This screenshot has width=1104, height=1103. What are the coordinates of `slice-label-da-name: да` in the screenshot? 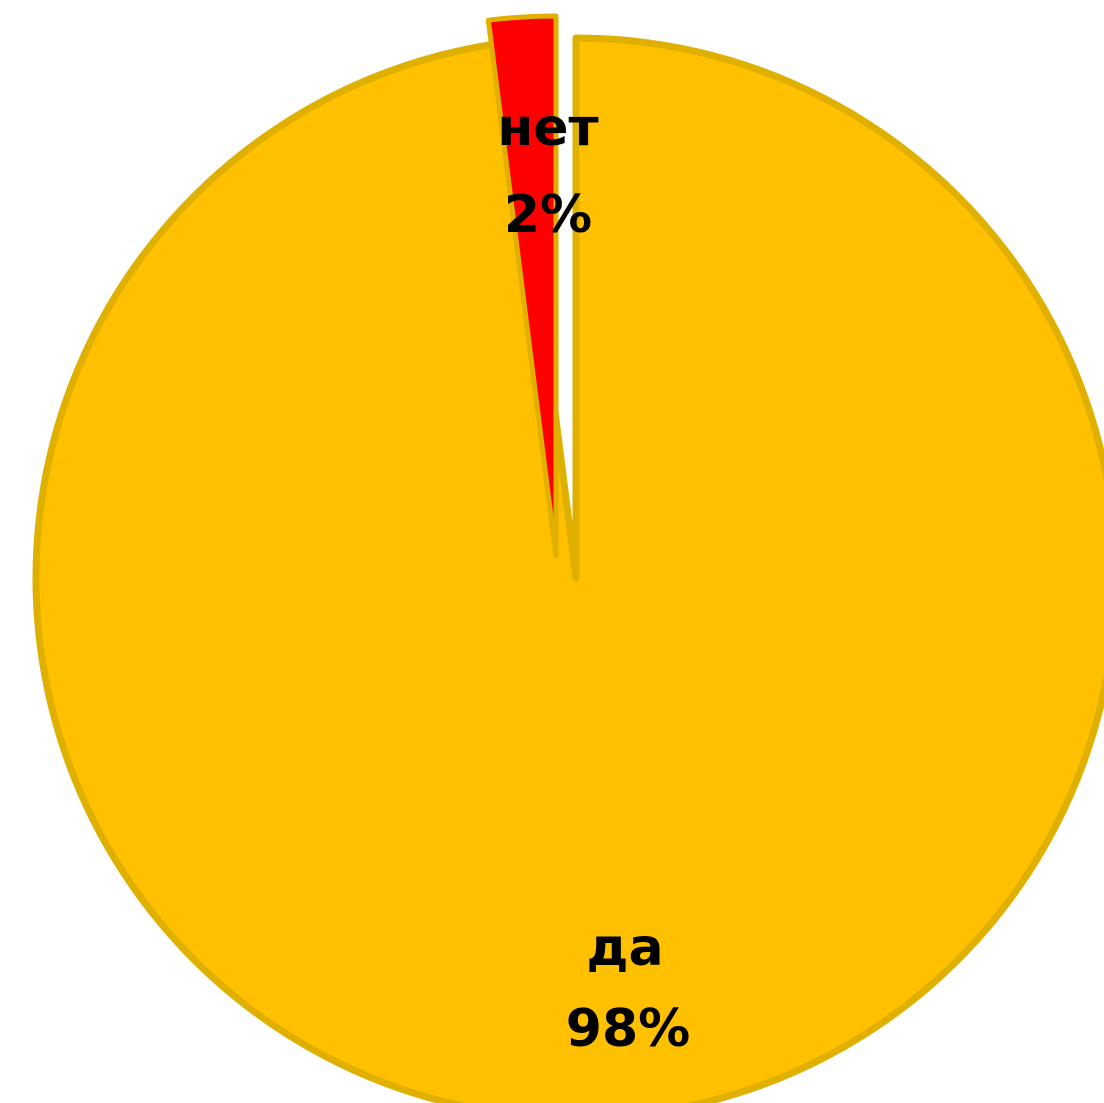 It's located at (624, 948).